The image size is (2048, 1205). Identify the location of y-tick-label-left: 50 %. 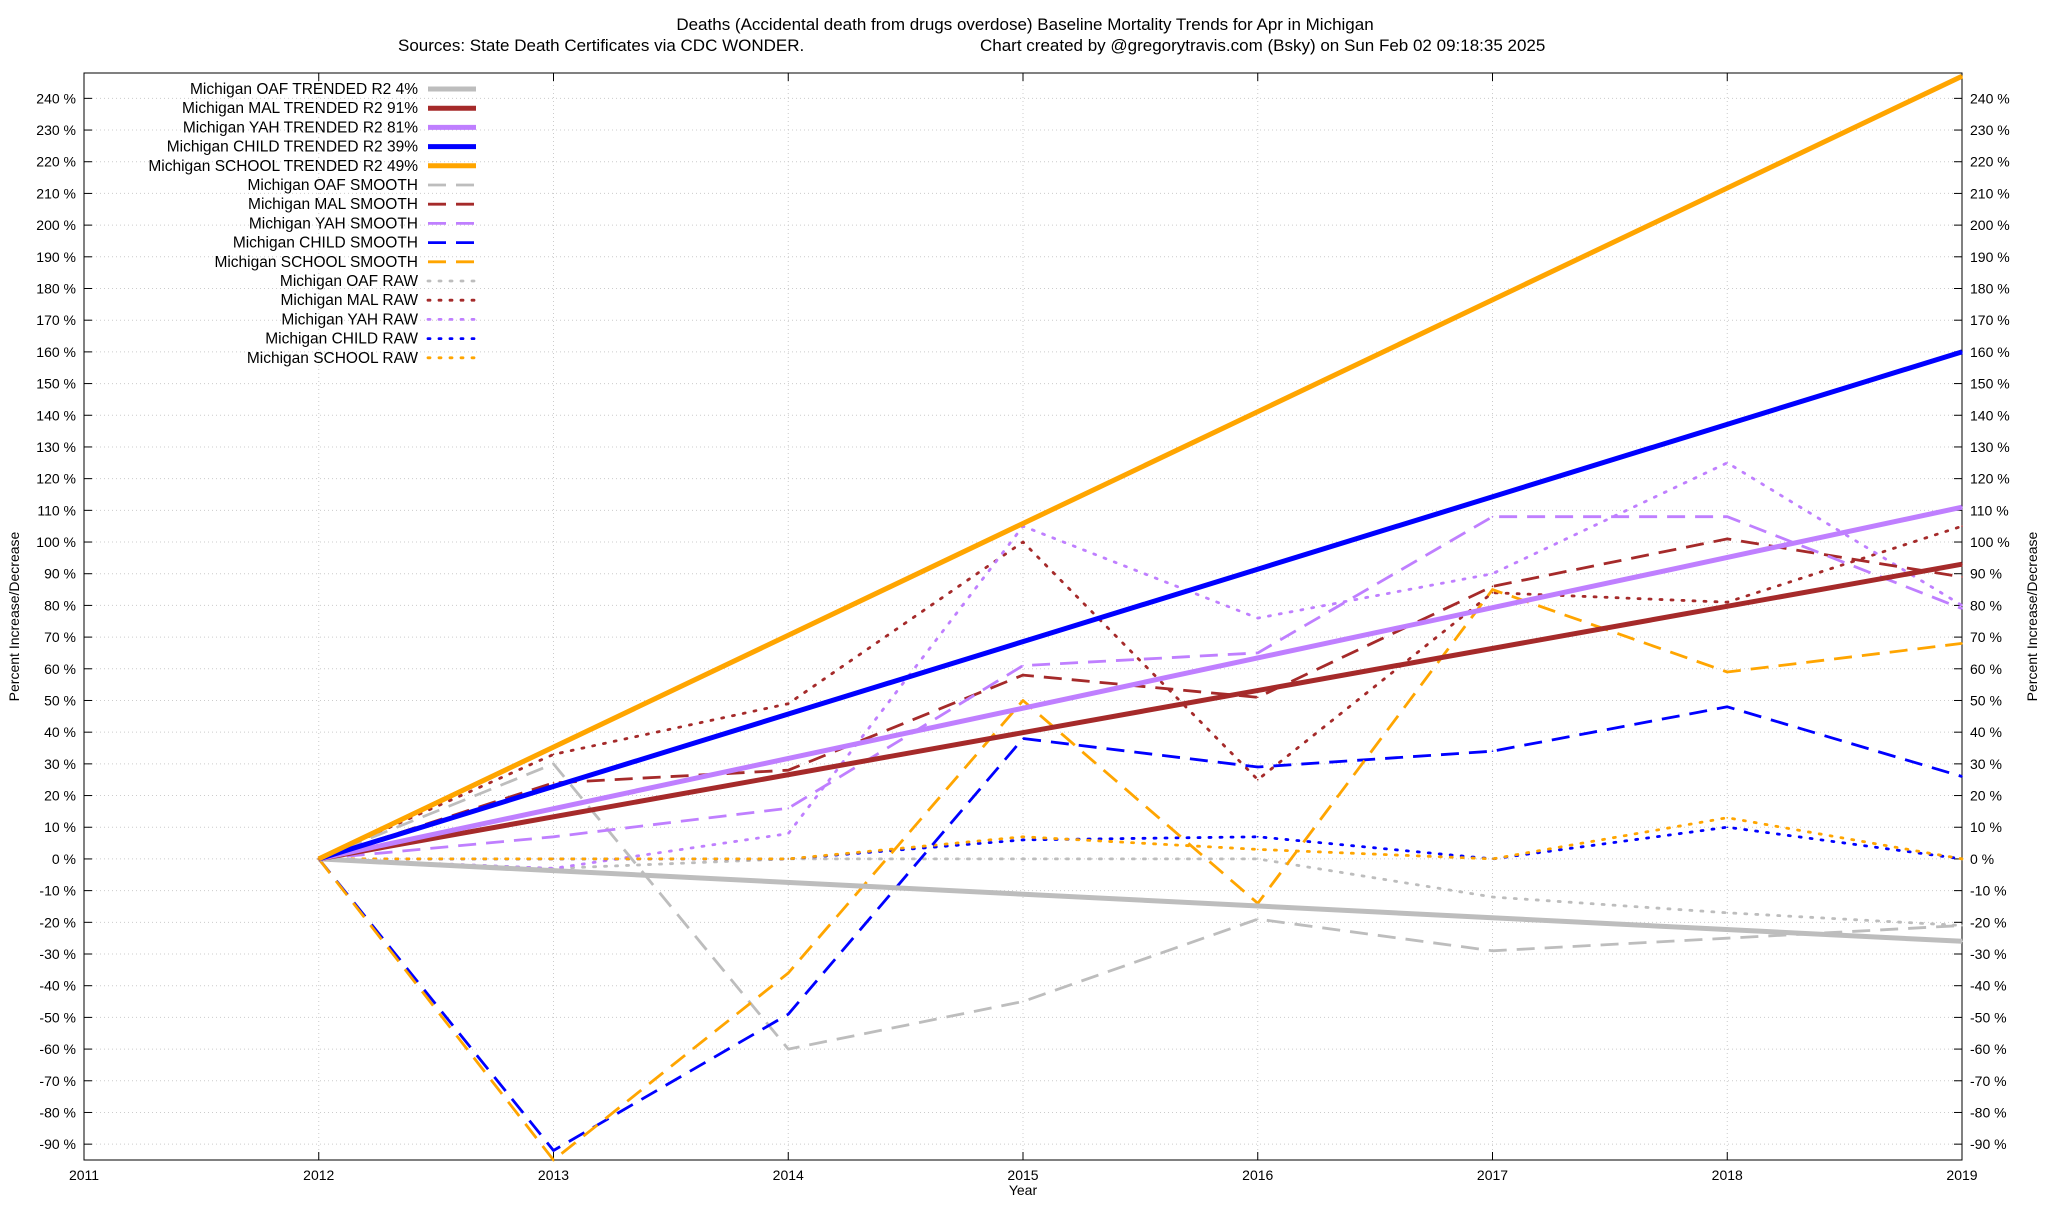
(60, 700).